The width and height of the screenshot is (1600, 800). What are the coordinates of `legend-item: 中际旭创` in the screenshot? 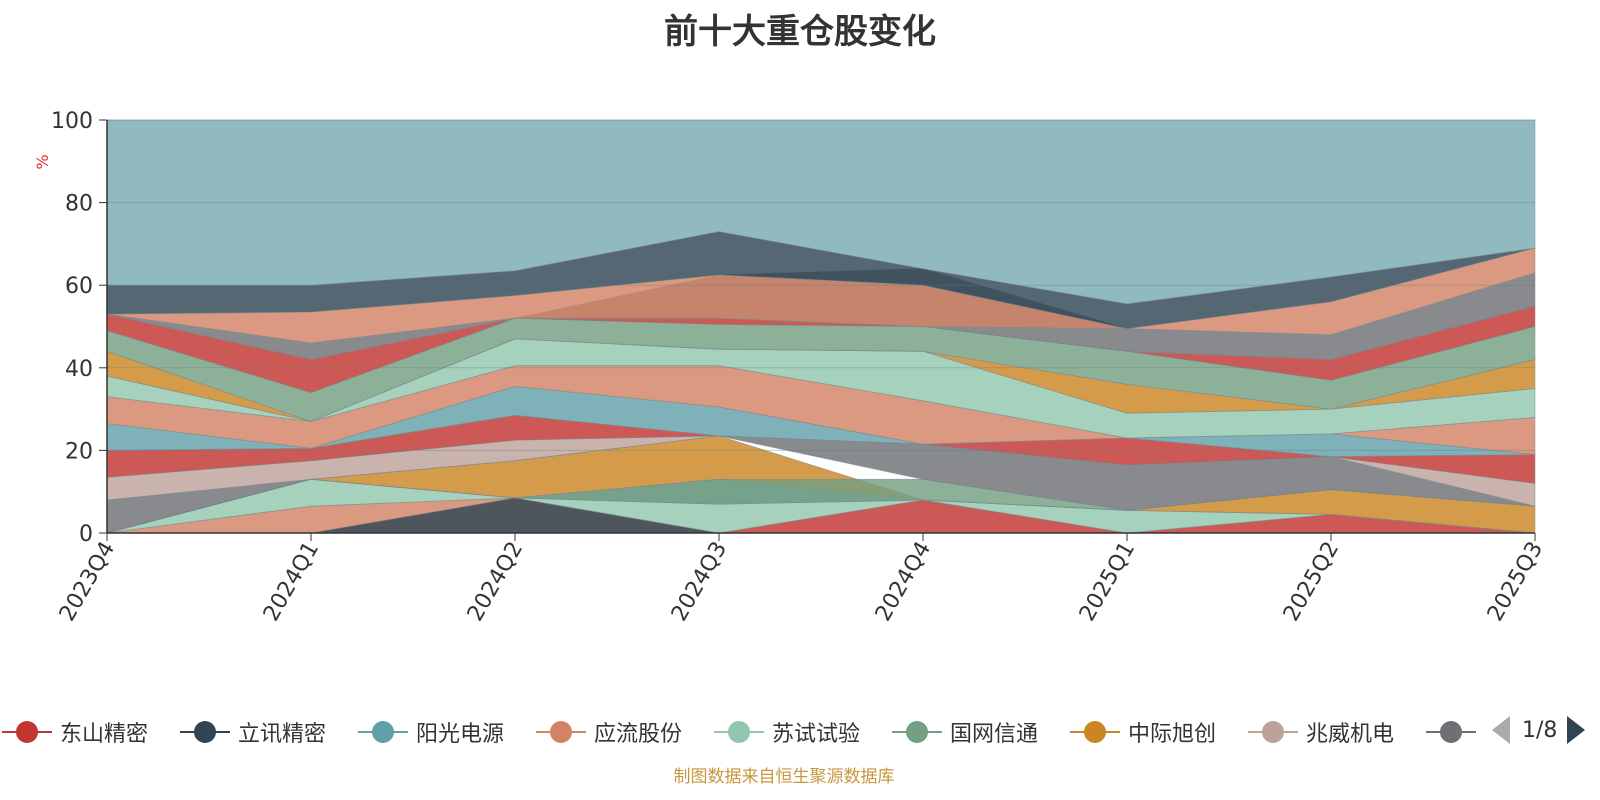 It's located at (1143, 732).